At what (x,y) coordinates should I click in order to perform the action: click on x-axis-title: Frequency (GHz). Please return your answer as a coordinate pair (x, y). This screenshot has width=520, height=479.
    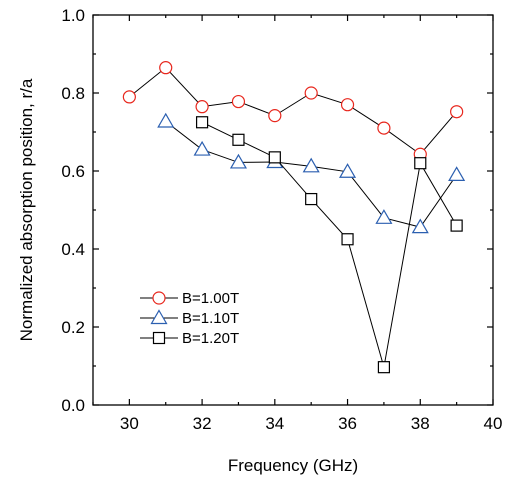
    Looking at the image, I should click on (293, 465).